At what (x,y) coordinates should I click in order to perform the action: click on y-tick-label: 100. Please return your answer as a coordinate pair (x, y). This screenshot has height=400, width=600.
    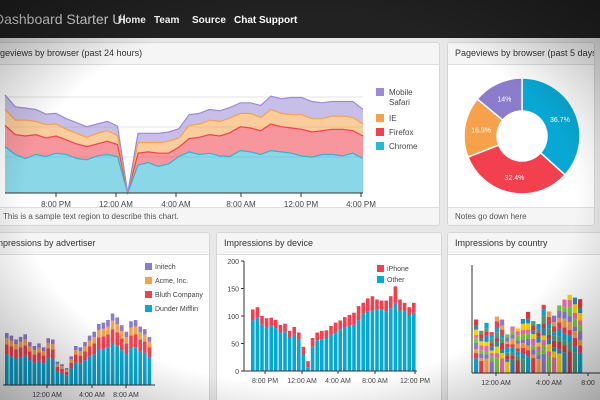
    Looking at the image, I should click on (233, 317).